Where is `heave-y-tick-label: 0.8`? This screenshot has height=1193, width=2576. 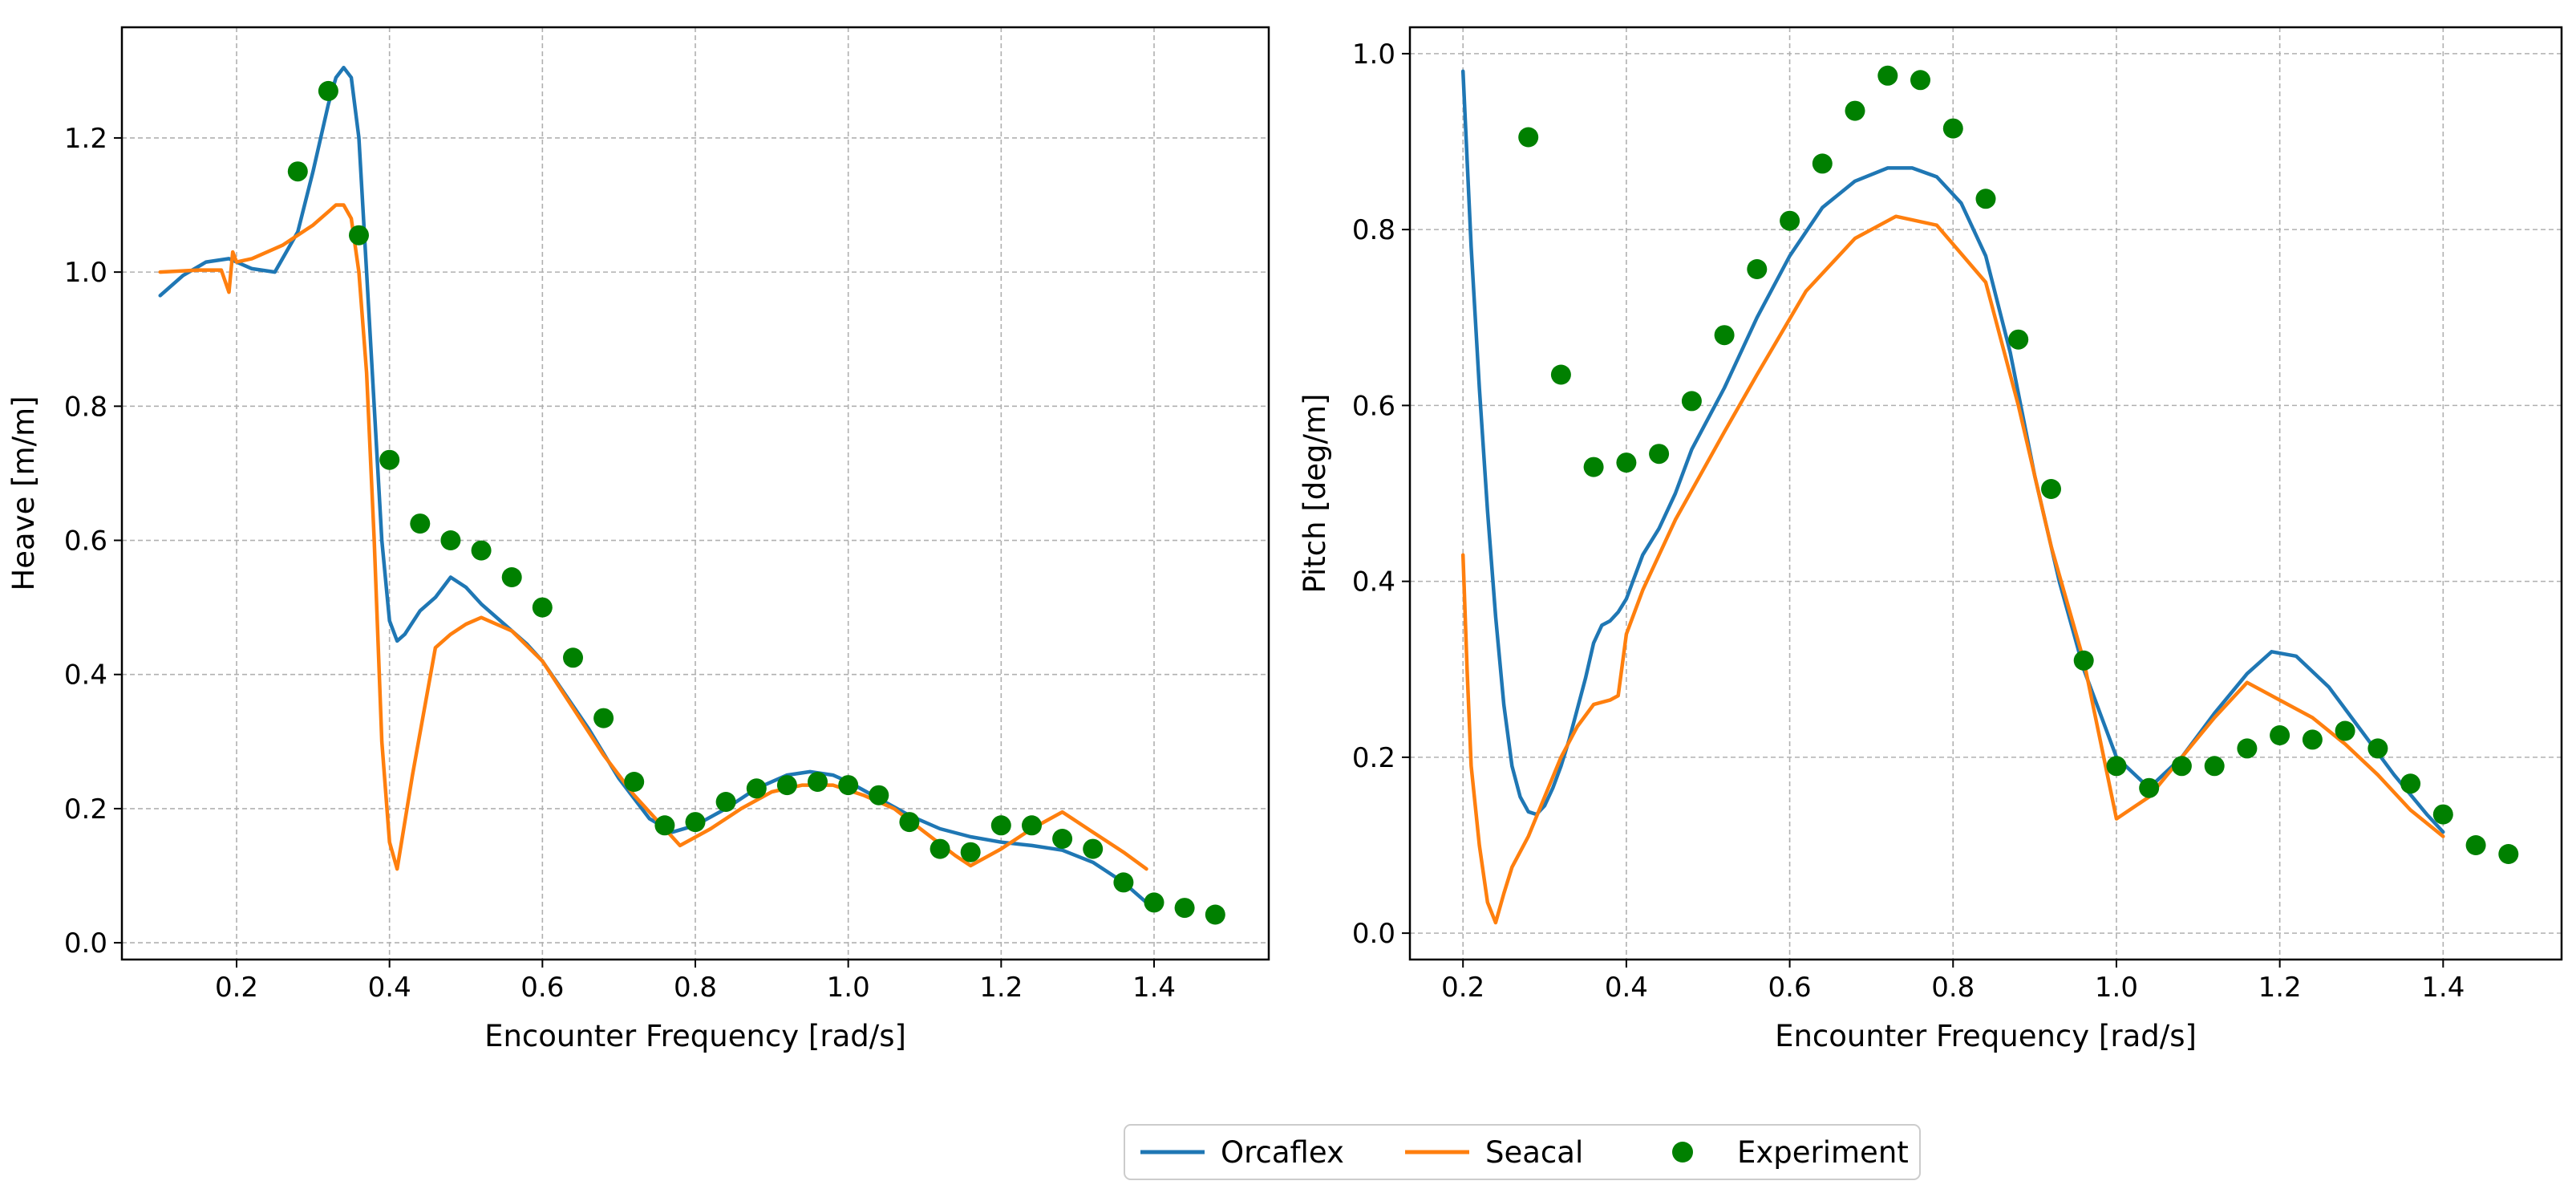
heave-y-tick-label: 0.8 is located at coordinates (85, 407).